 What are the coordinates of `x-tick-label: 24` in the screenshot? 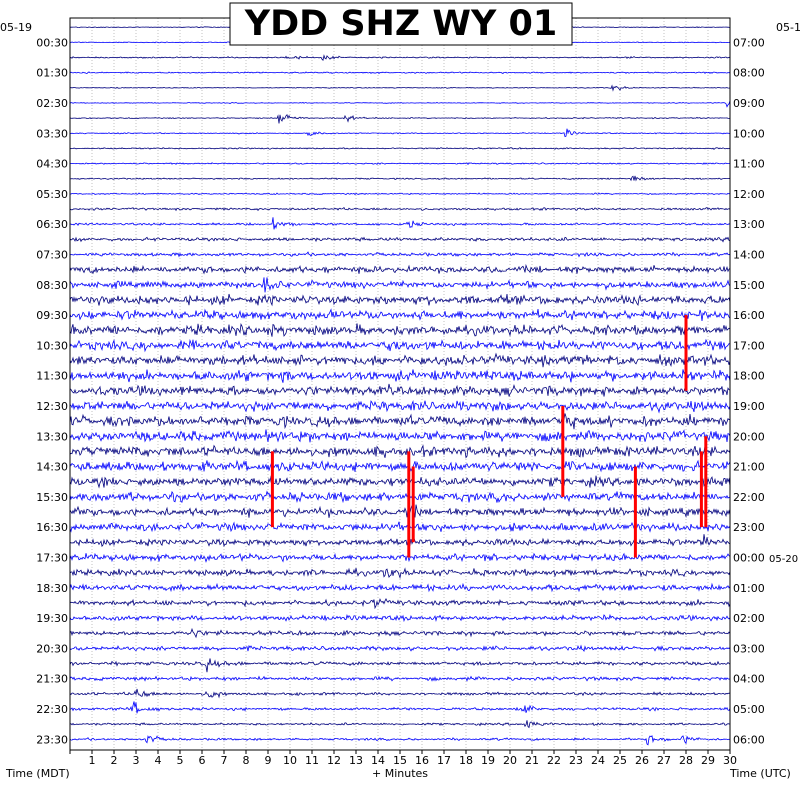 It's located at (598, 760).